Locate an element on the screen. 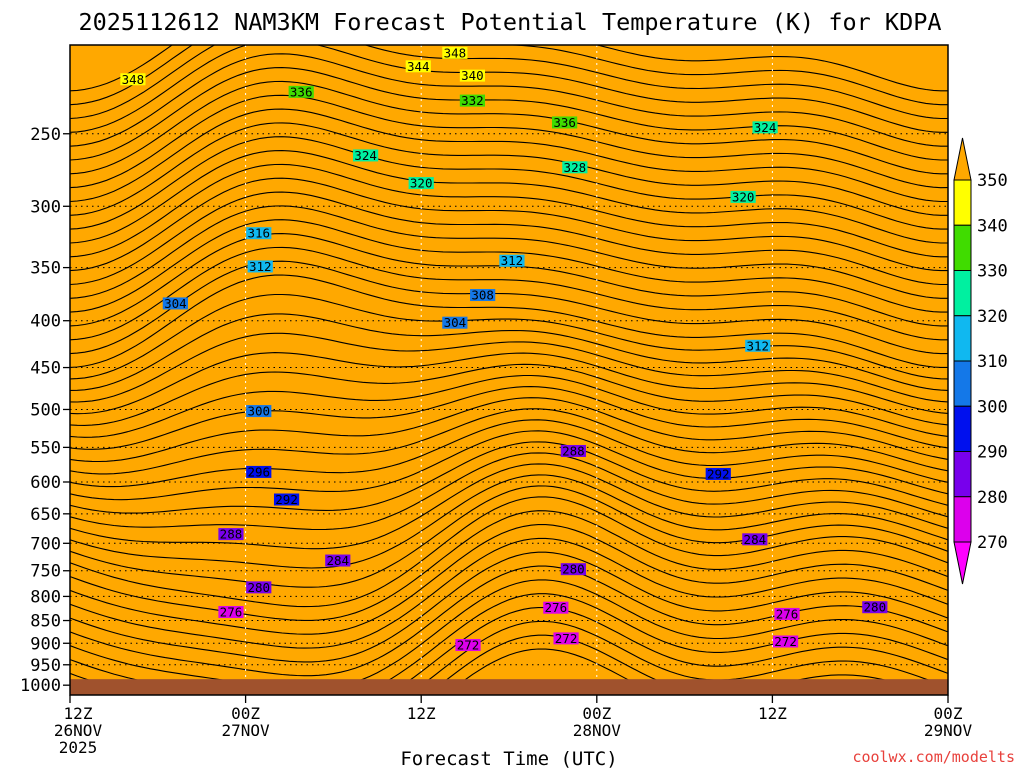 Image resolution: width=1024 pixels, height=768 pixels. credit-text: coolwx.com/modelts is located at coordinates (933, 757).